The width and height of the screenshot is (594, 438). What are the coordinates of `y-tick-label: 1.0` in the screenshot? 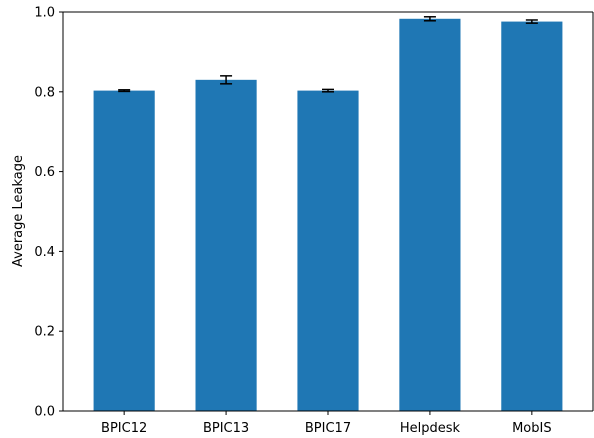 It's located at (44, 13).